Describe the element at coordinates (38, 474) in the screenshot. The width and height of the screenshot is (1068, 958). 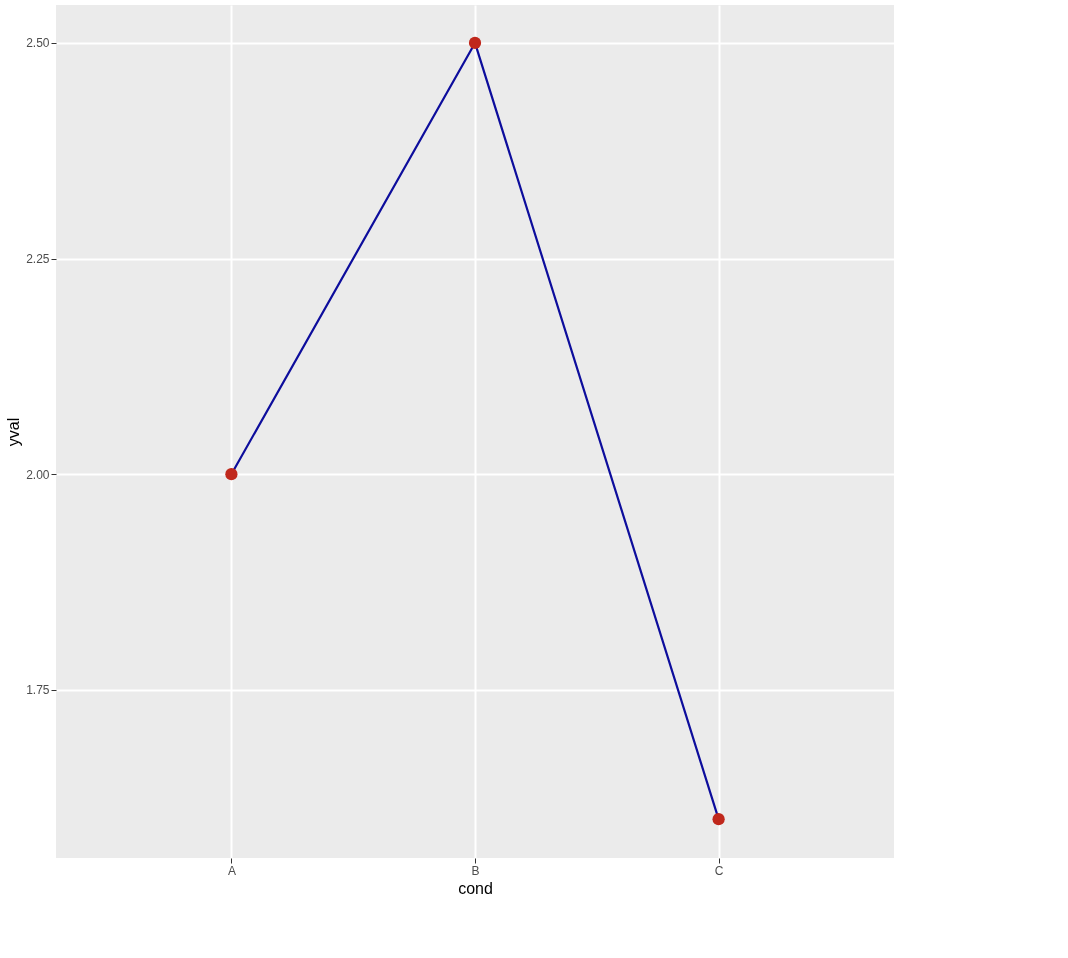
I see `y-tick-label: 2.00` at that location.